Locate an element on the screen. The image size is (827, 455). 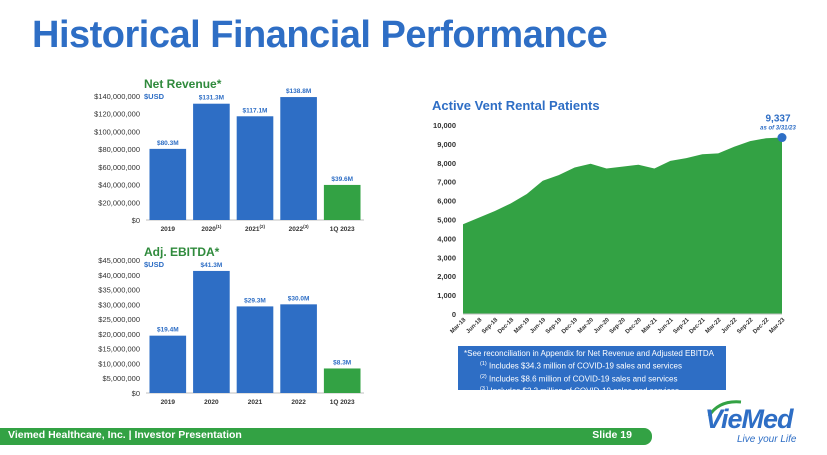
chart-title: Adj. EBITDA* is located at coordinates (182, 252).